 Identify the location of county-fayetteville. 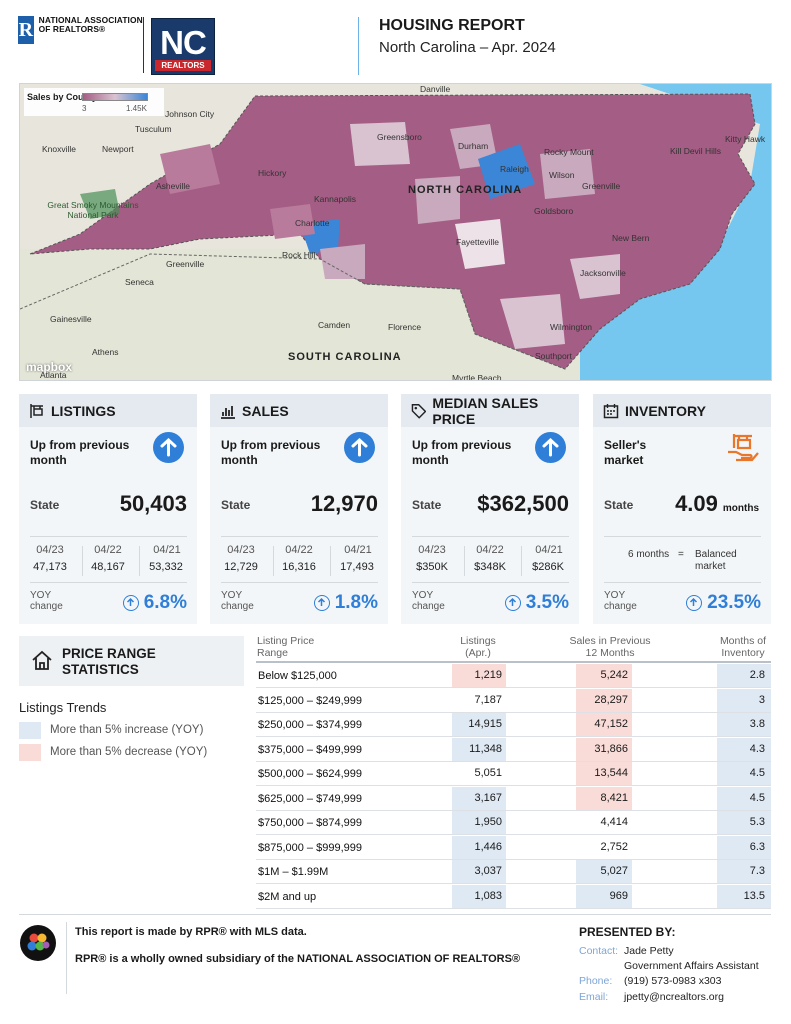
(480, 244).